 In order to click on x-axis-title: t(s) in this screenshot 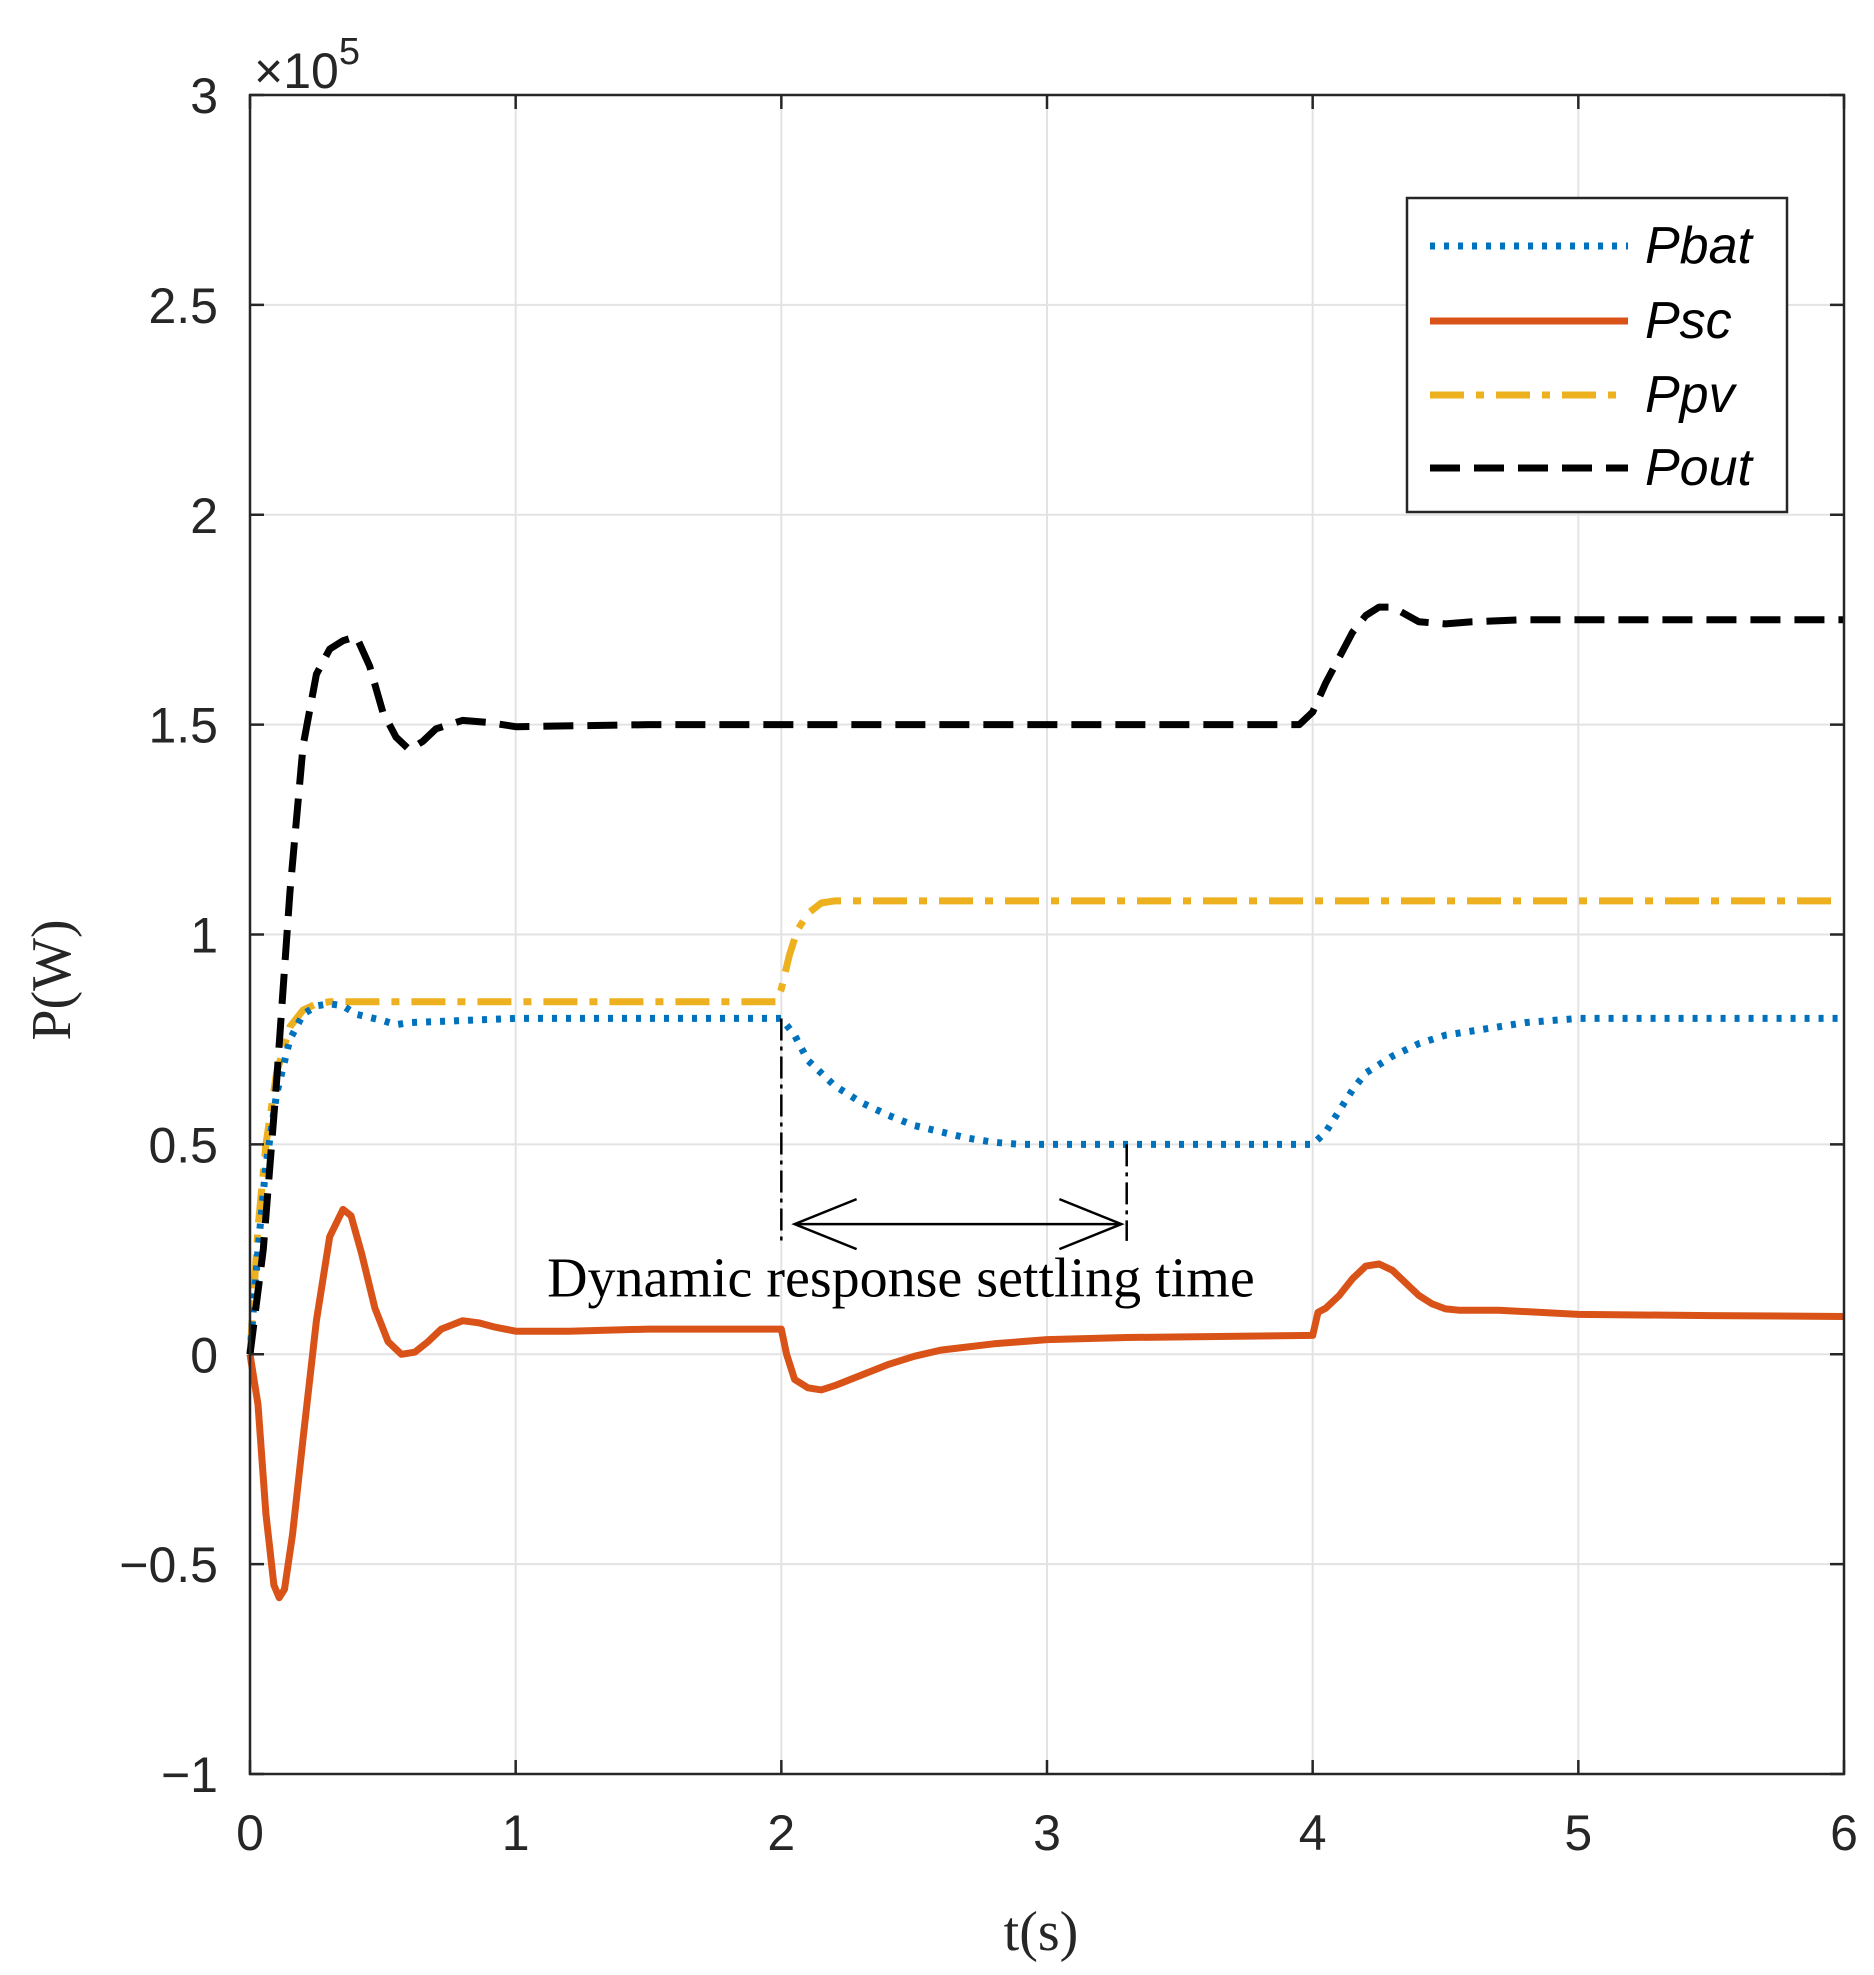, I will do `click(1041, 1932)`.